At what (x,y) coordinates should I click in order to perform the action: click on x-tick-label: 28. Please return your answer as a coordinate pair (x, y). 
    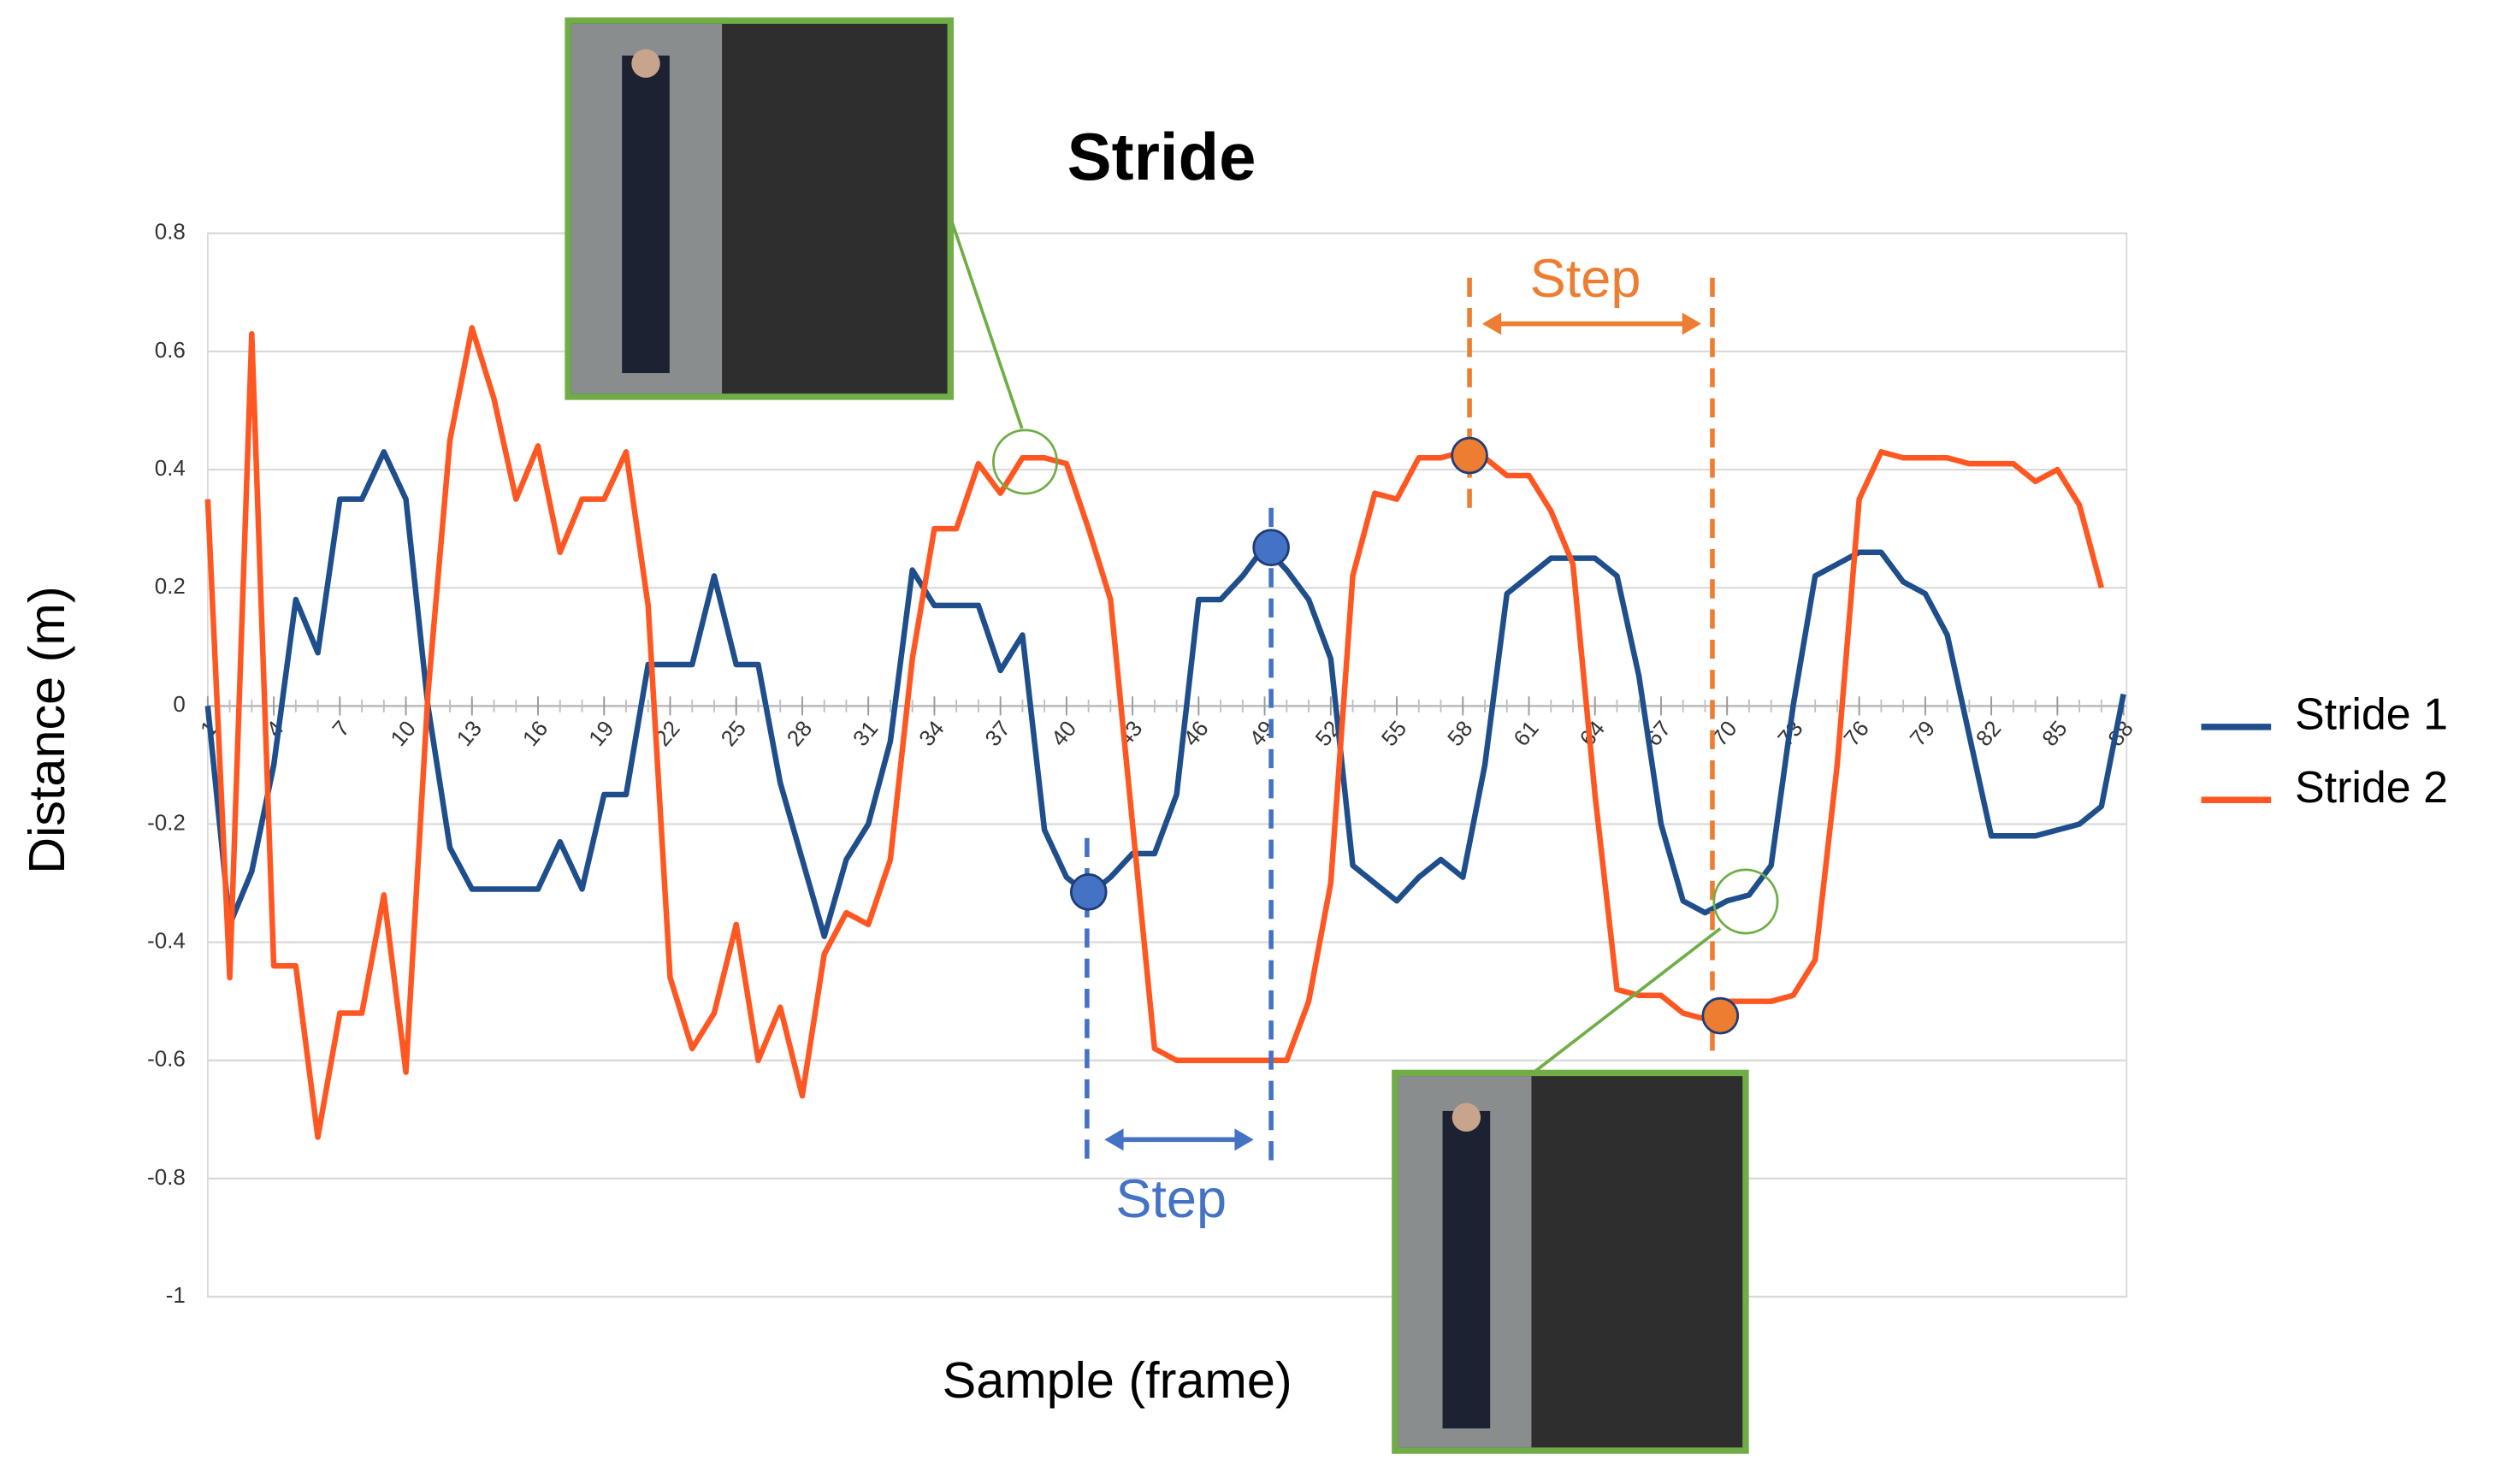
    Looking at the image, I should click on (800, 733).